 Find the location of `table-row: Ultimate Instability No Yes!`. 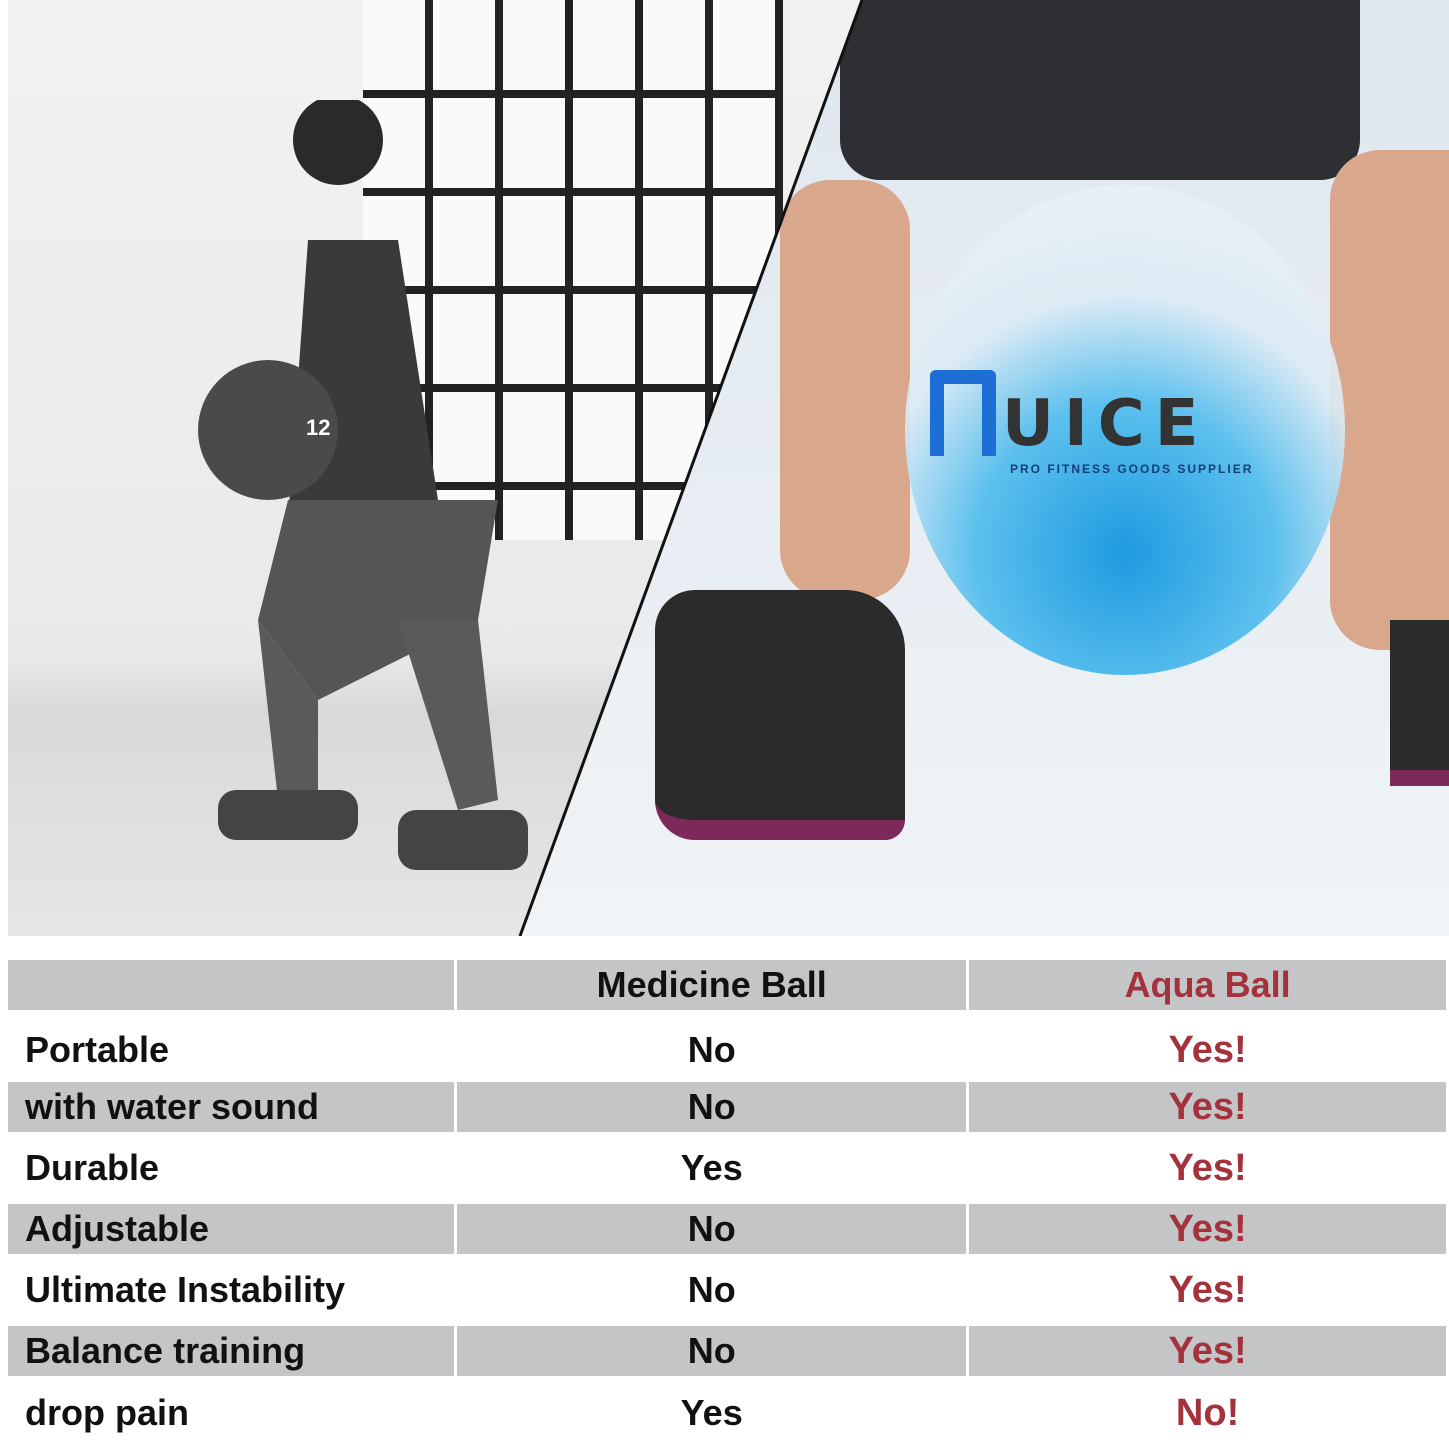

table-row: Ultimate Instability No Yes! is located at coordinates (727, 1290).